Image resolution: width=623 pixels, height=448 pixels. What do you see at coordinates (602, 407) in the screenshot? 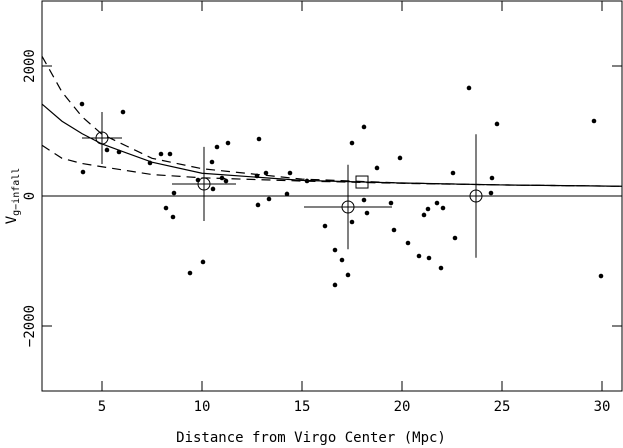
I see `x-tick-label: 30` at bounding box center [602, 407].